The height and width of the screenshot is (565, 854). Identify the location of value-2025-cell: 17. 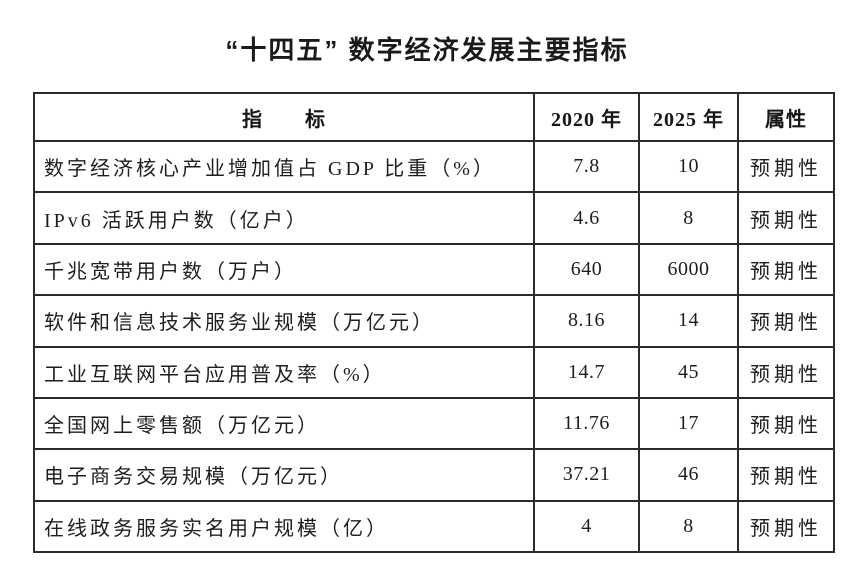
(688, 423).